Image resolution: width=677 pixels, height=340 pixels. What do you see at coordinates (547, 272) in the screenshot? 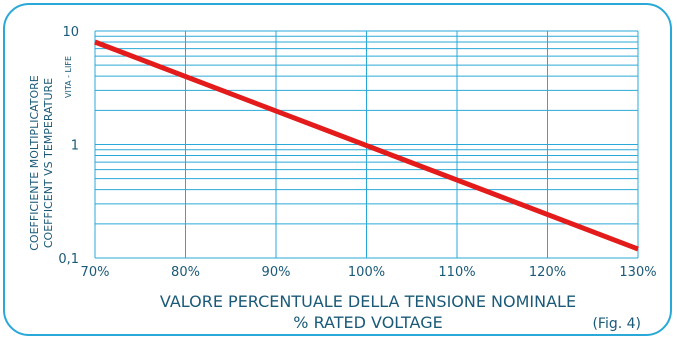
I see `x-tick-label: 120%` at bounding box center [547, 272].